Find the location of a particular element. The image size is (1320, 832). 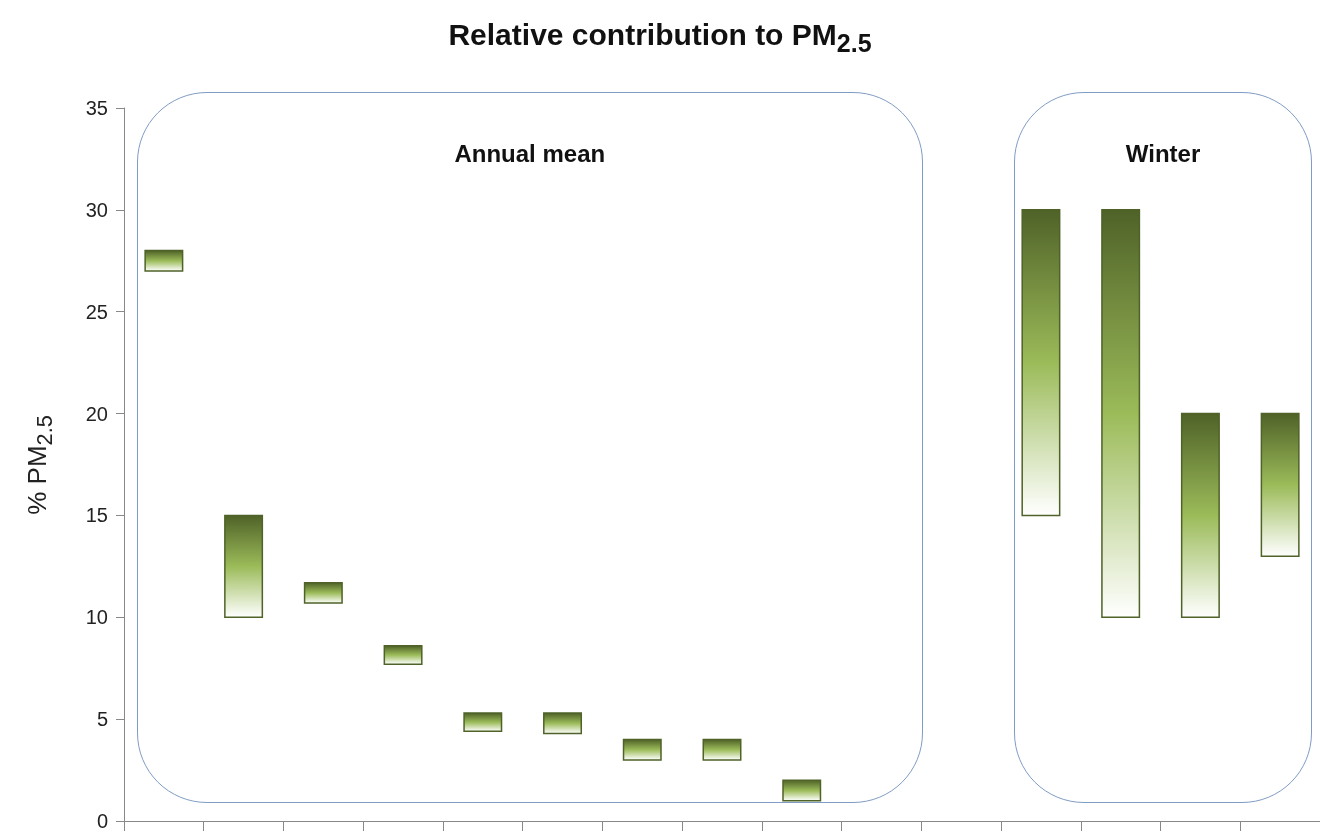

y-tick-label: 35 is located at coordinates (96, 108).